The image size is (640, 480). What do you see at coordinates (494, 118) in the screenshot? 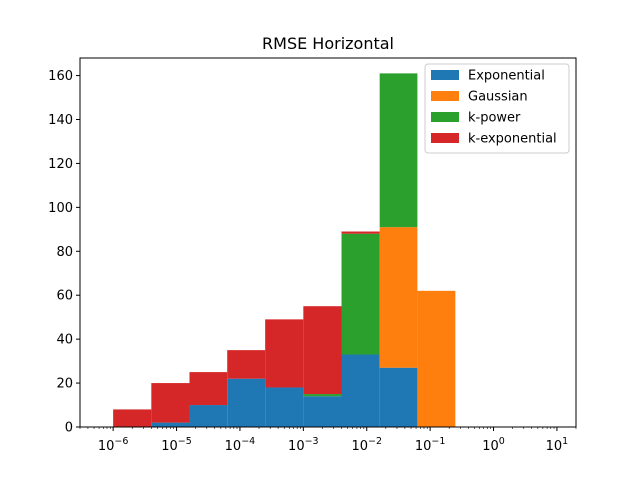
I see `legend-label: k-power` at bounding box center [494, 118].